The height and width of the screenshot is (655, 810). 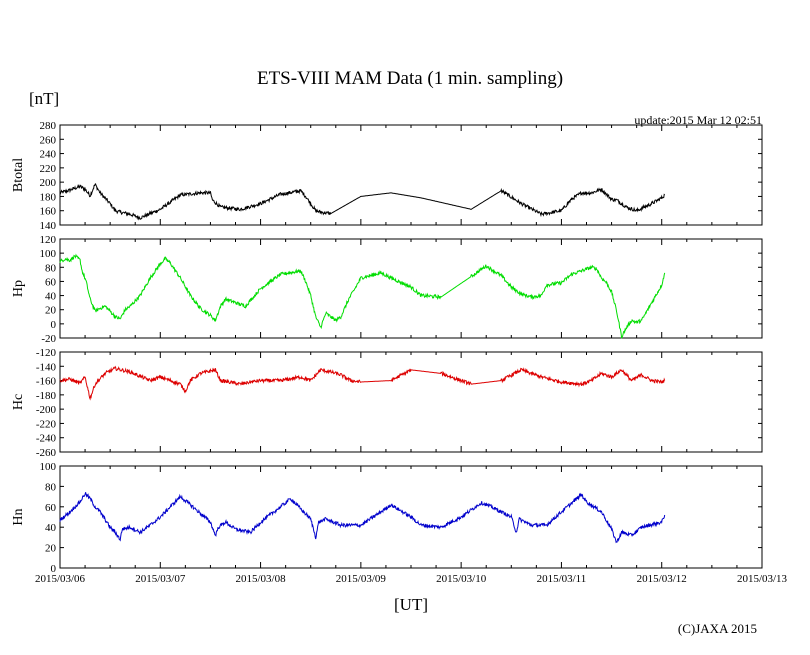 What do you see at coordinates (410, 78) in the screenshot?
I see `chart-title: ETS-VIII MAM Data (1 min. sampling)` at bounding box center [410, 78].